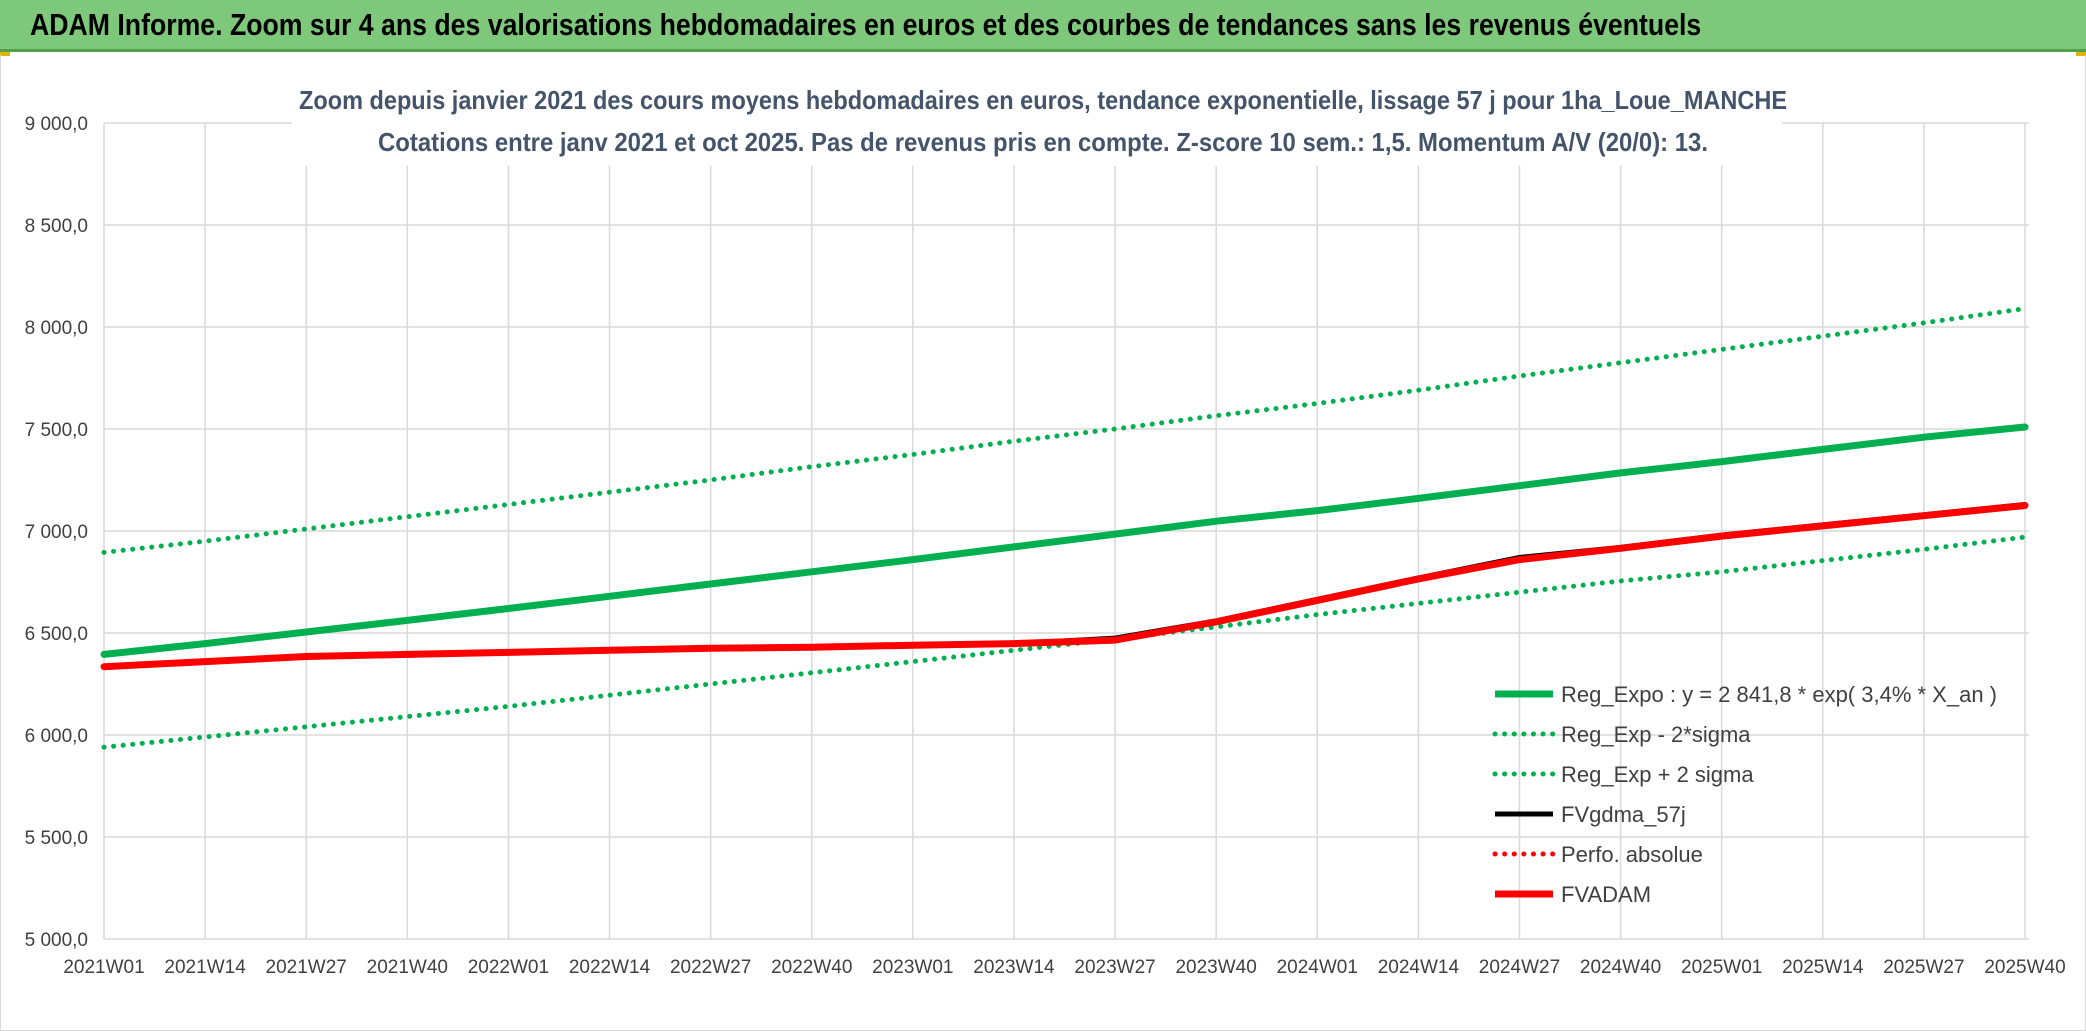 The height and width of the screenshot is (1031, 2086). I want to click on x-tick-label: 2024W14, so click(1419, 967).